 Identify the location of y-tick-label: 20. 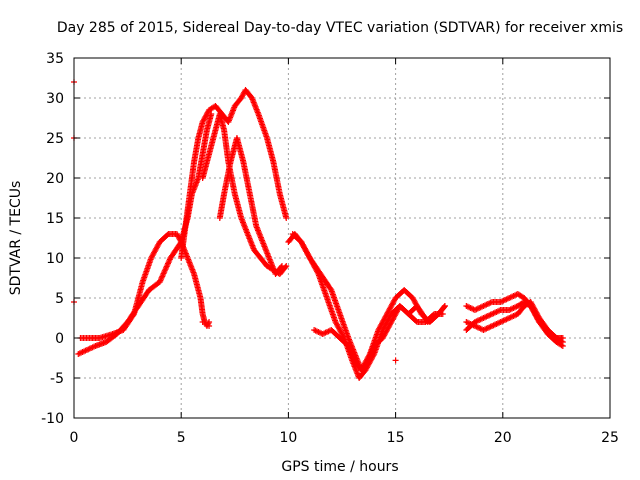
(55, 179).